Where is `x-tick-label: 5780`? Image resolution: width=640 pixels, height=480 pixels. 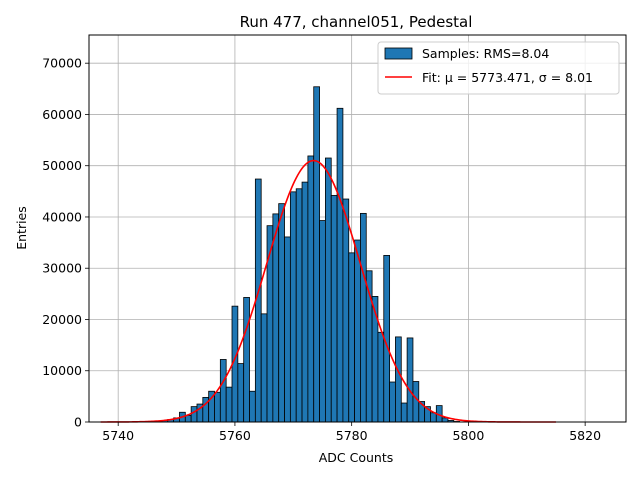 x-tick-label: 5780 is located at coordinates (352, 435).